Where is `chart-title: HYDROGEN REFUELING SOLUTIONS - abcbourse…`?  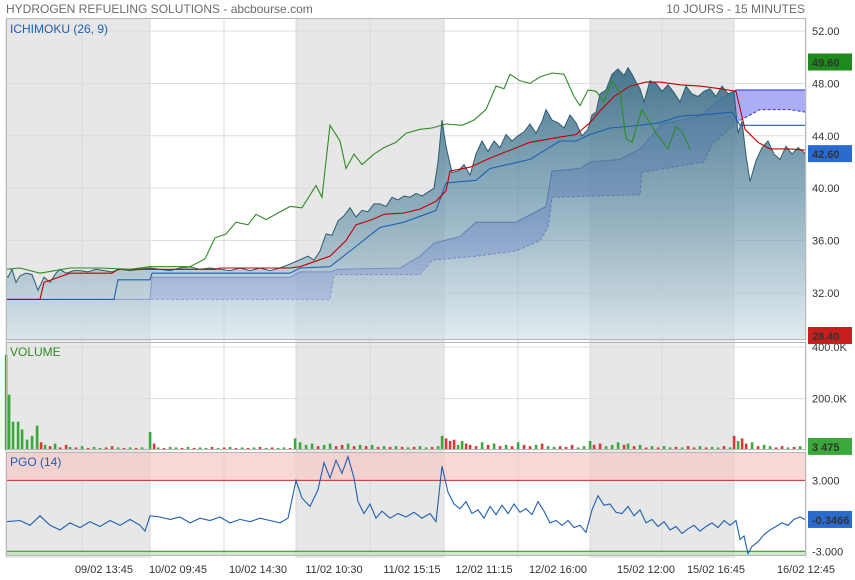
chart-title: HYDROGEN REFUELING SOLUTIONS - abcbourse… is located at coordinates (159, 9).